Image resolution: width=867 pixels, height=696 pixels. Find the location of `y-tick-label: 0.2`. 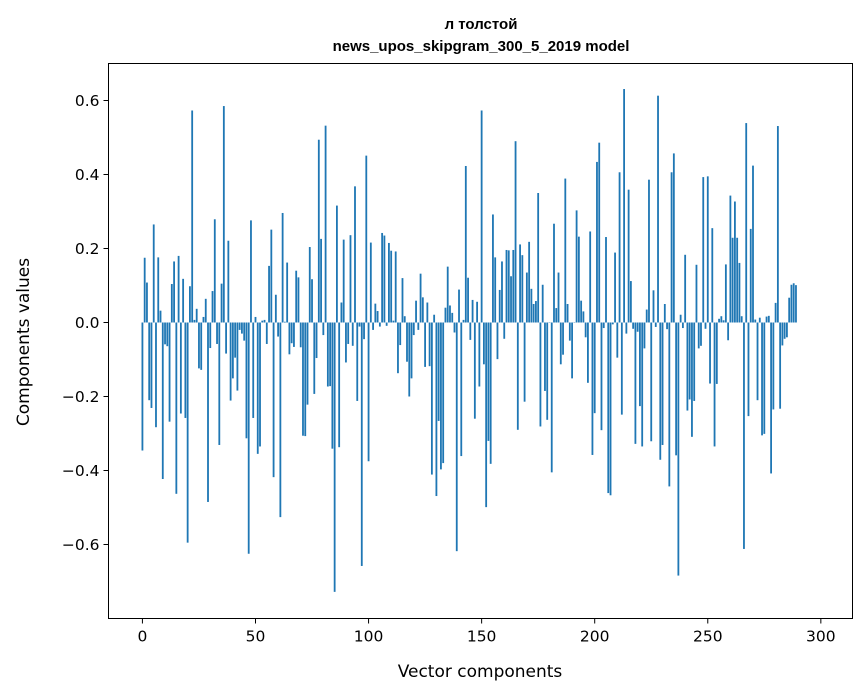

y-tick-label: 0.2 is located at coordinates (87, 249).